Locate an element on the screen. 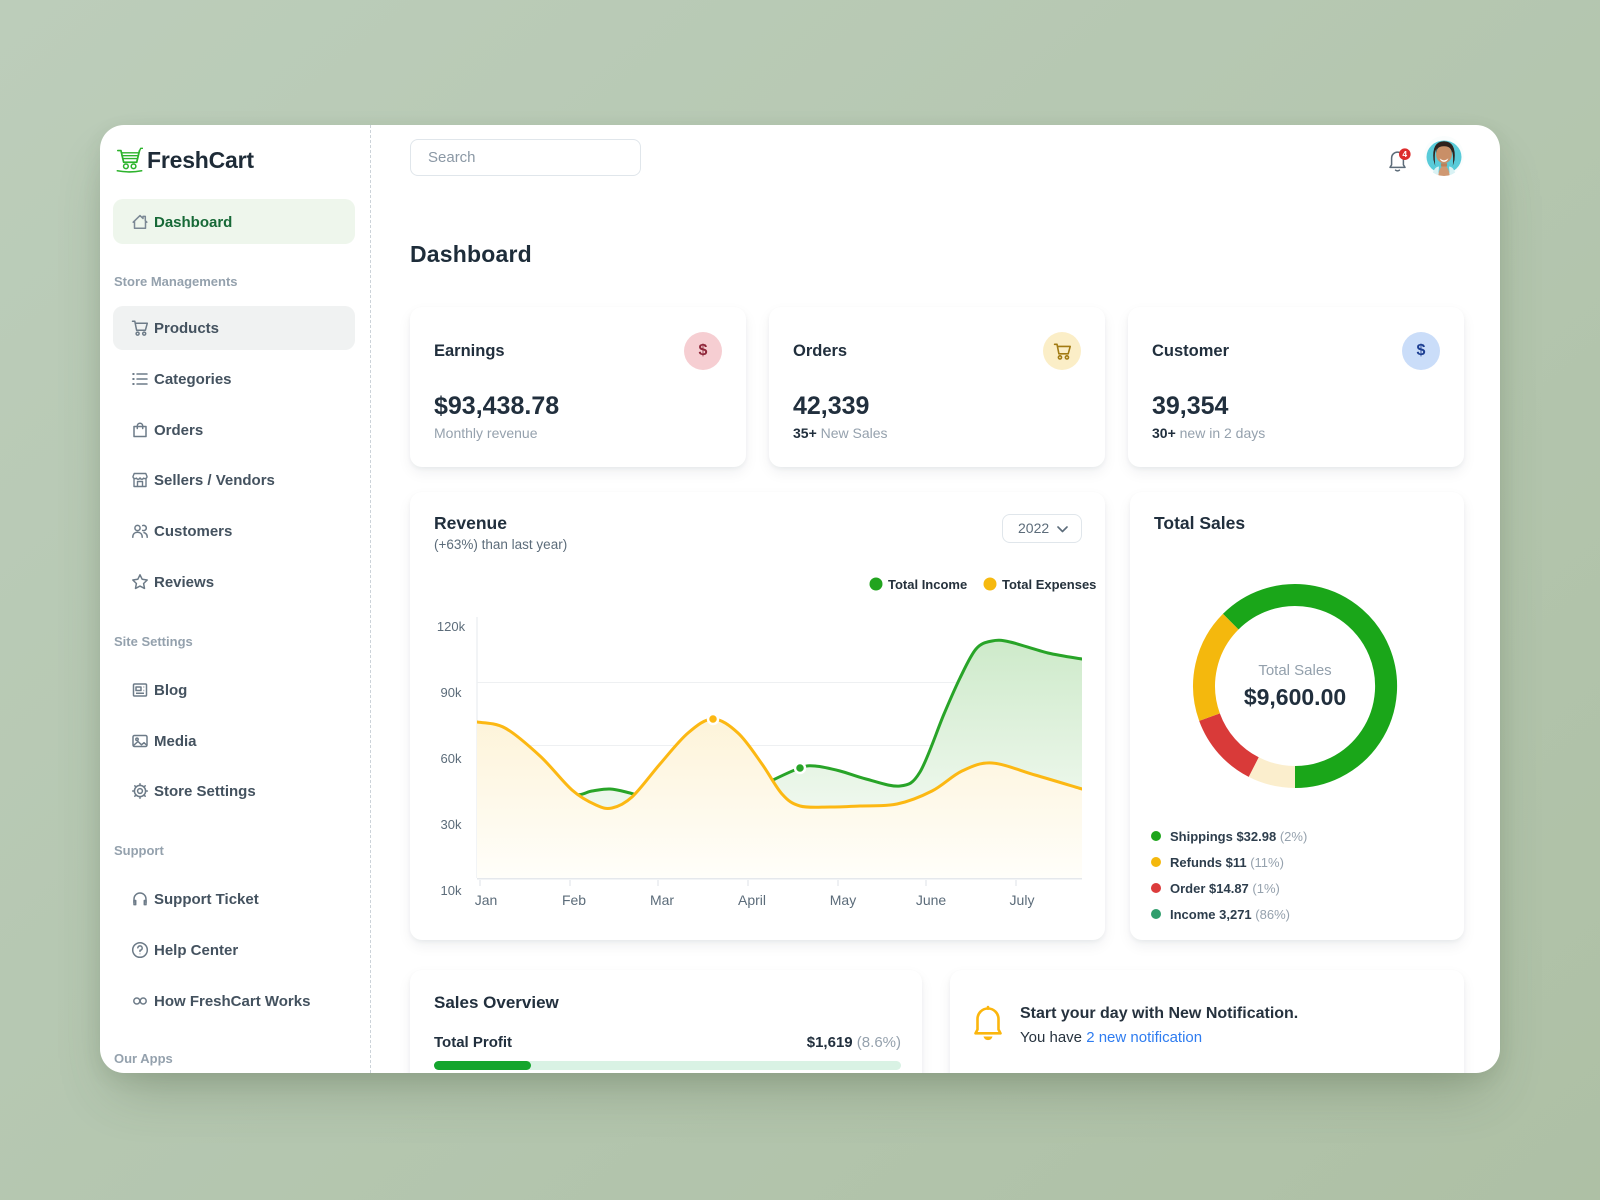  svg-text: May is located at coordinates (843, 900).